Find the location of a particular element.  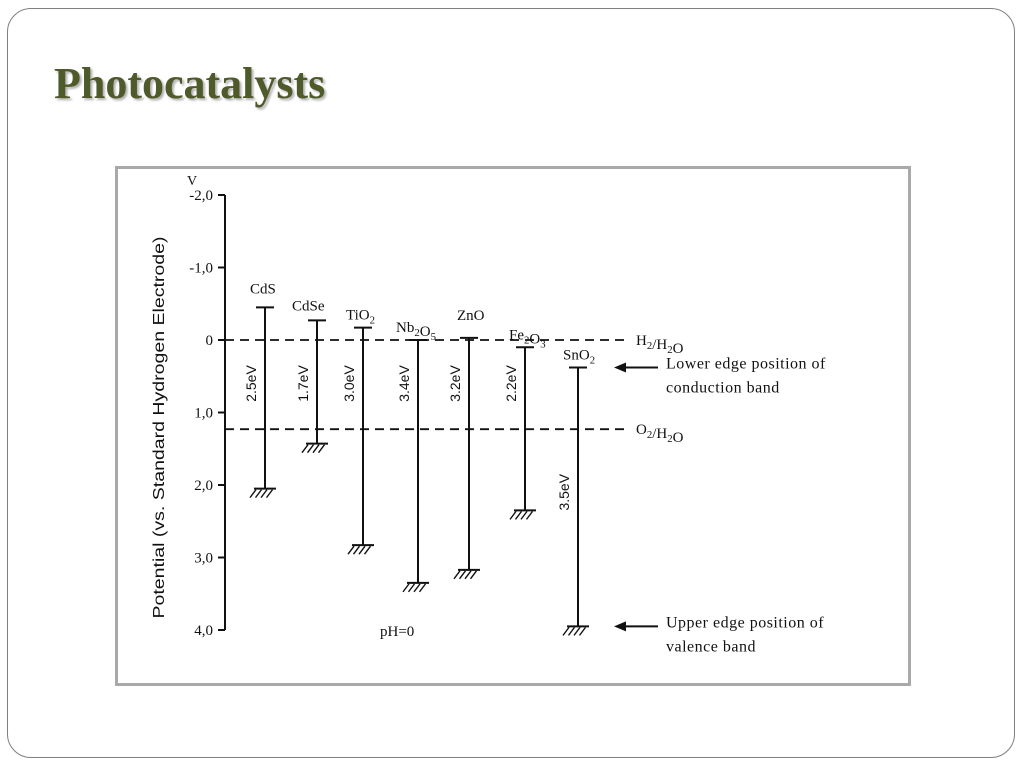

band-cdse is located at coordinates (314, 386).